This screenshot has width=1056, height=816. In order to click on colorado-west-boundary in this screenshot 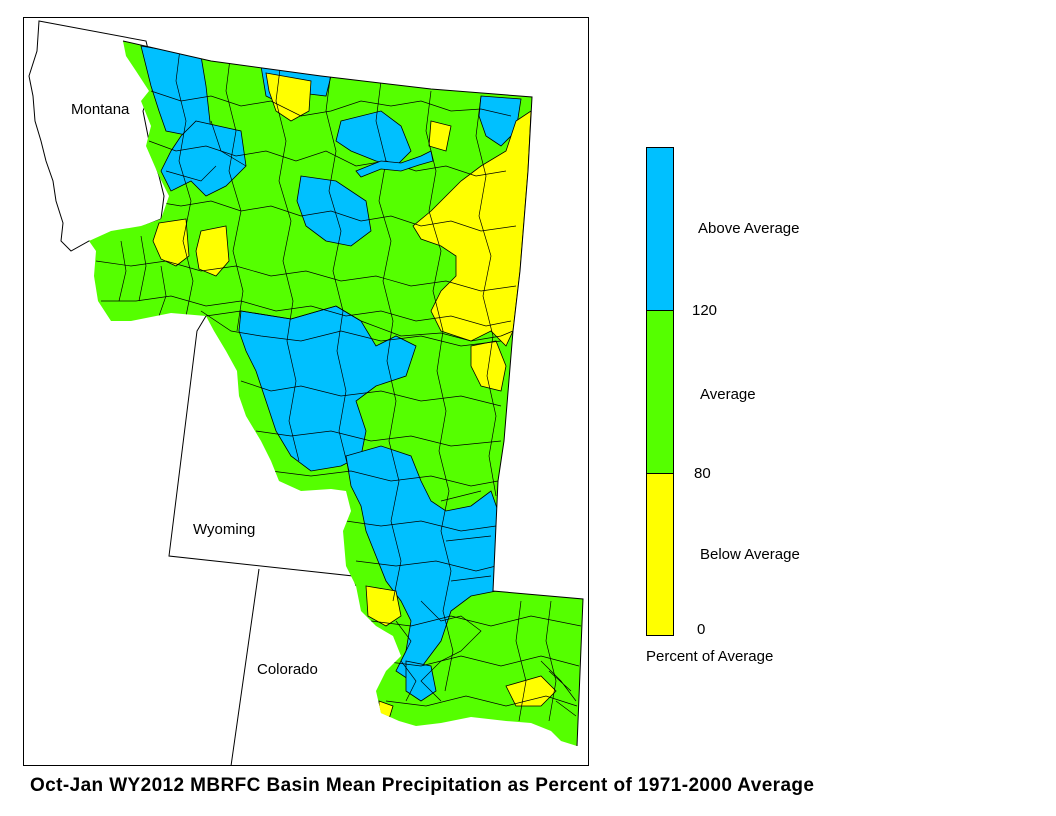, I will do `click(245, 666)`.